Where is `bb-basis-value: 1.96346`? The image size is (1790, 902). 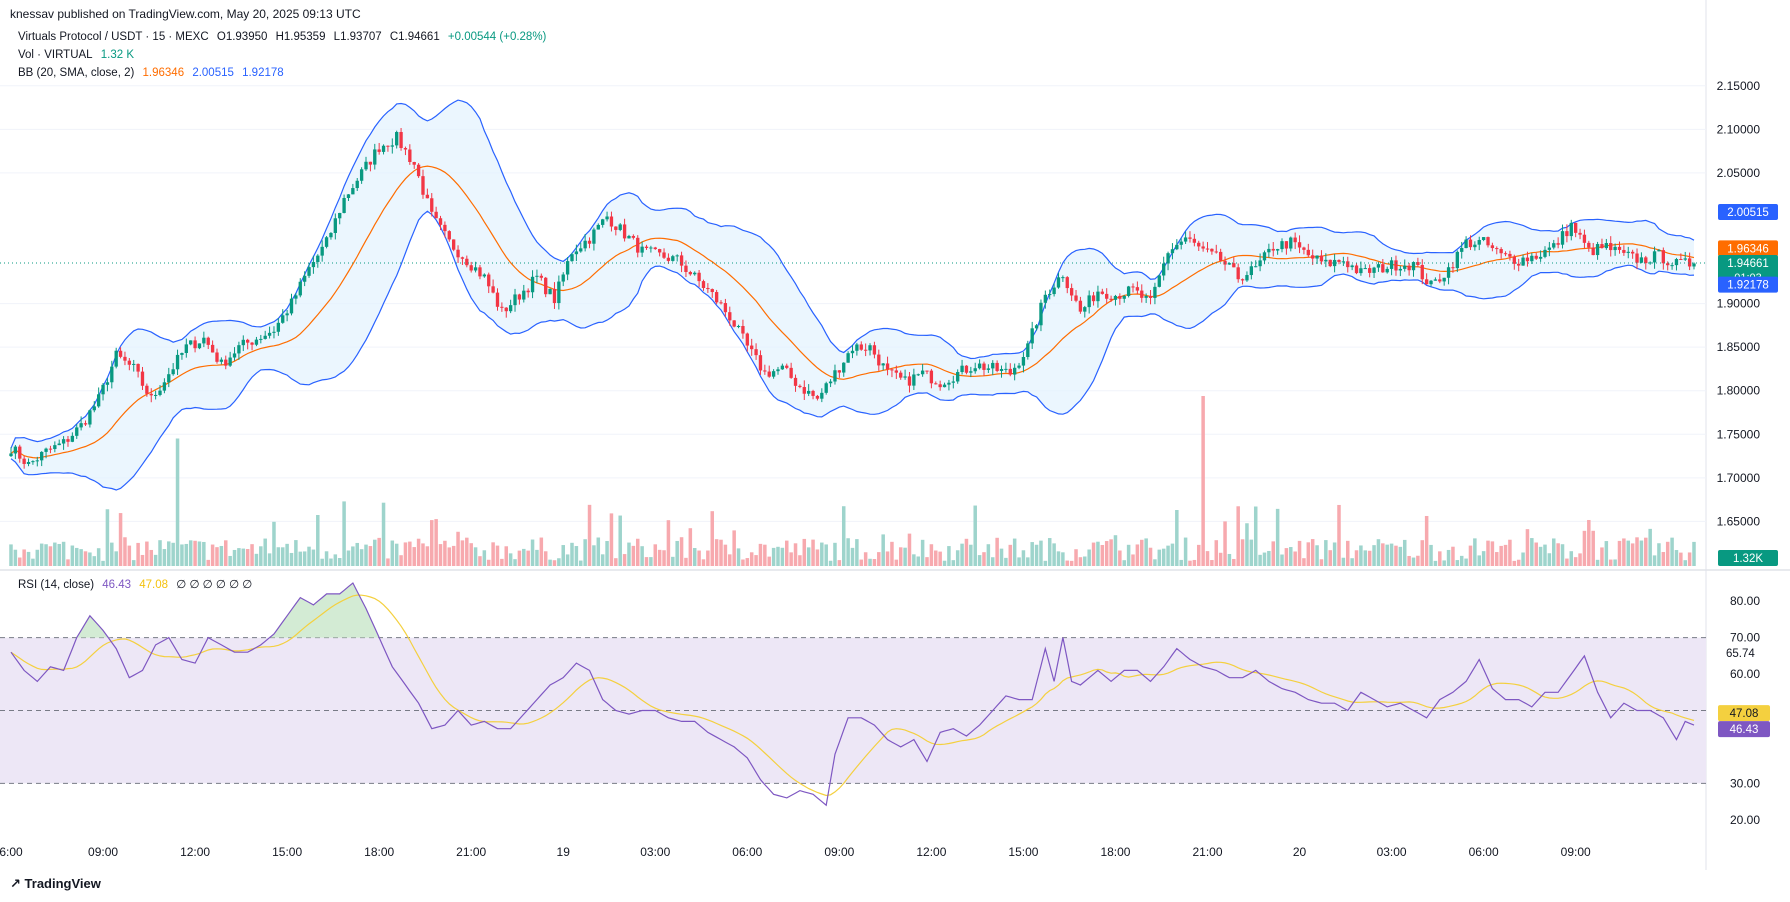
bb-basis-value: 1.96346 is located at coordinates (163, 73).